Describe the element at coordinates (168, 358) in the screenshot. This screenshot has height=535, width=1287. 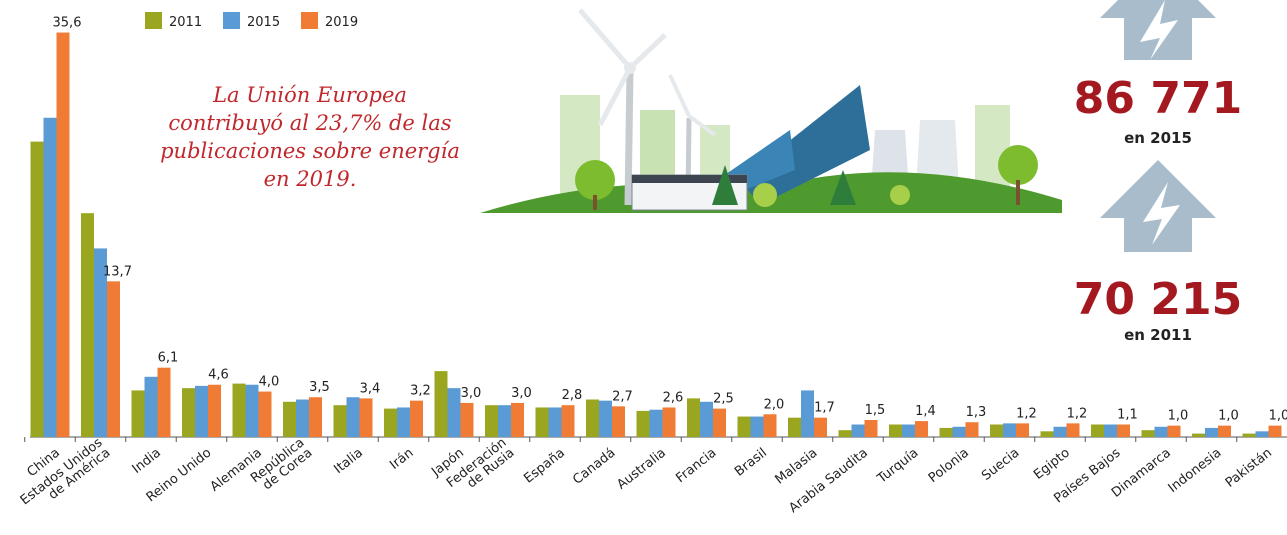
I see `value-label: 6,1` at that location.